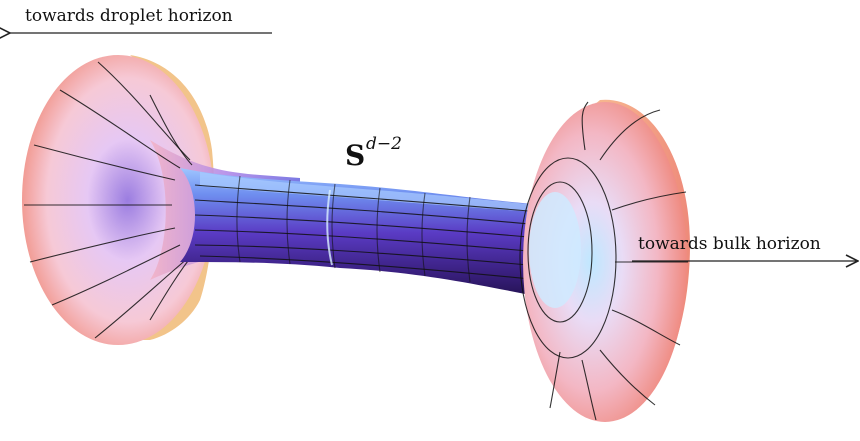 The width and height of the screenshot is (860, 441). I want to click on droplet-horizon-arrow: towards droplet horizon, so click(141, 19).